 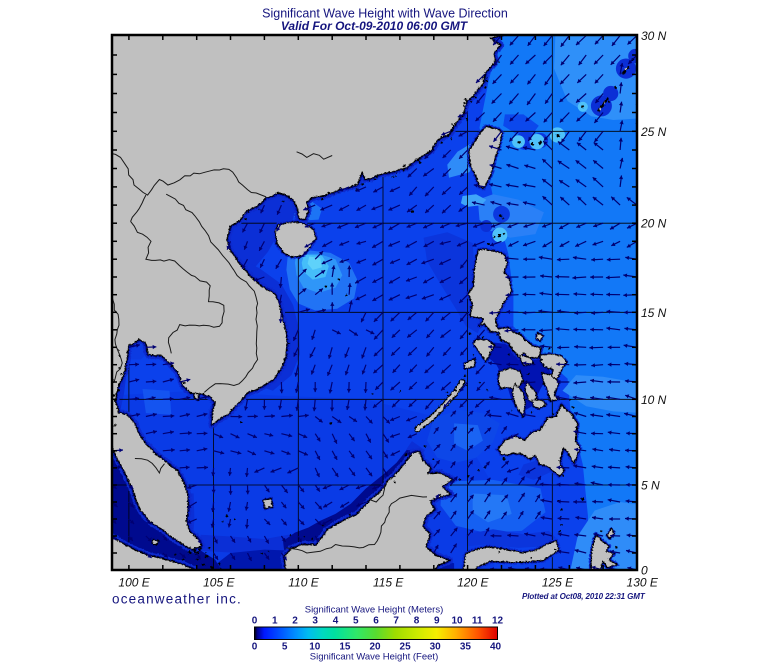 I want to click on svg-text: 125 E, so click(x=558, y=583).